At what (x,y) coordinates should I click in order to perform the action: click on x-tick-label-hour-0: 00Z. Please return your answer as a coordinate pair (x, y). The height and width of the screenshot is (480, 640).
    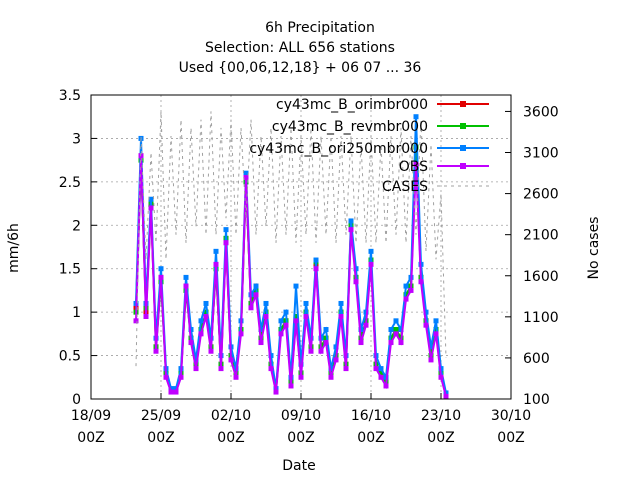
    Looking at the image, I should click on (90, 438).